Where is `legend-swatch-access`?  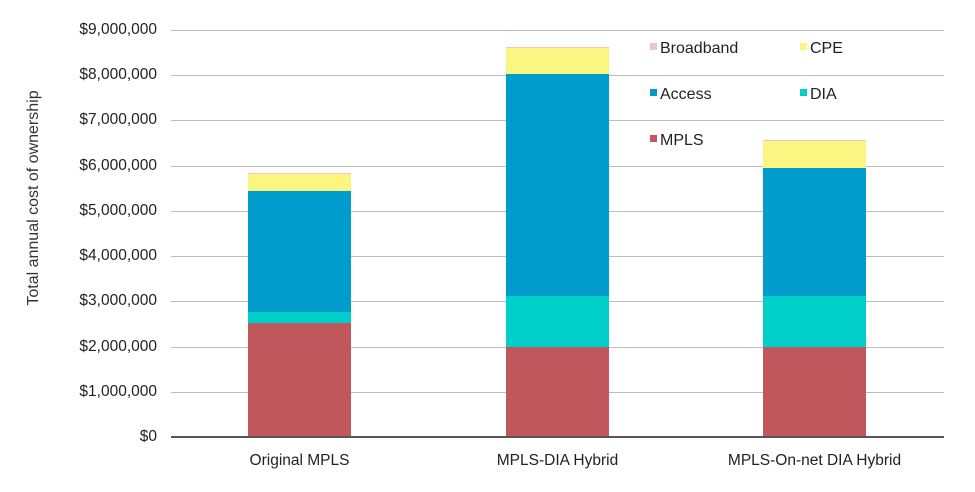 legend-swatch-access is located at coordinates (653, 92).